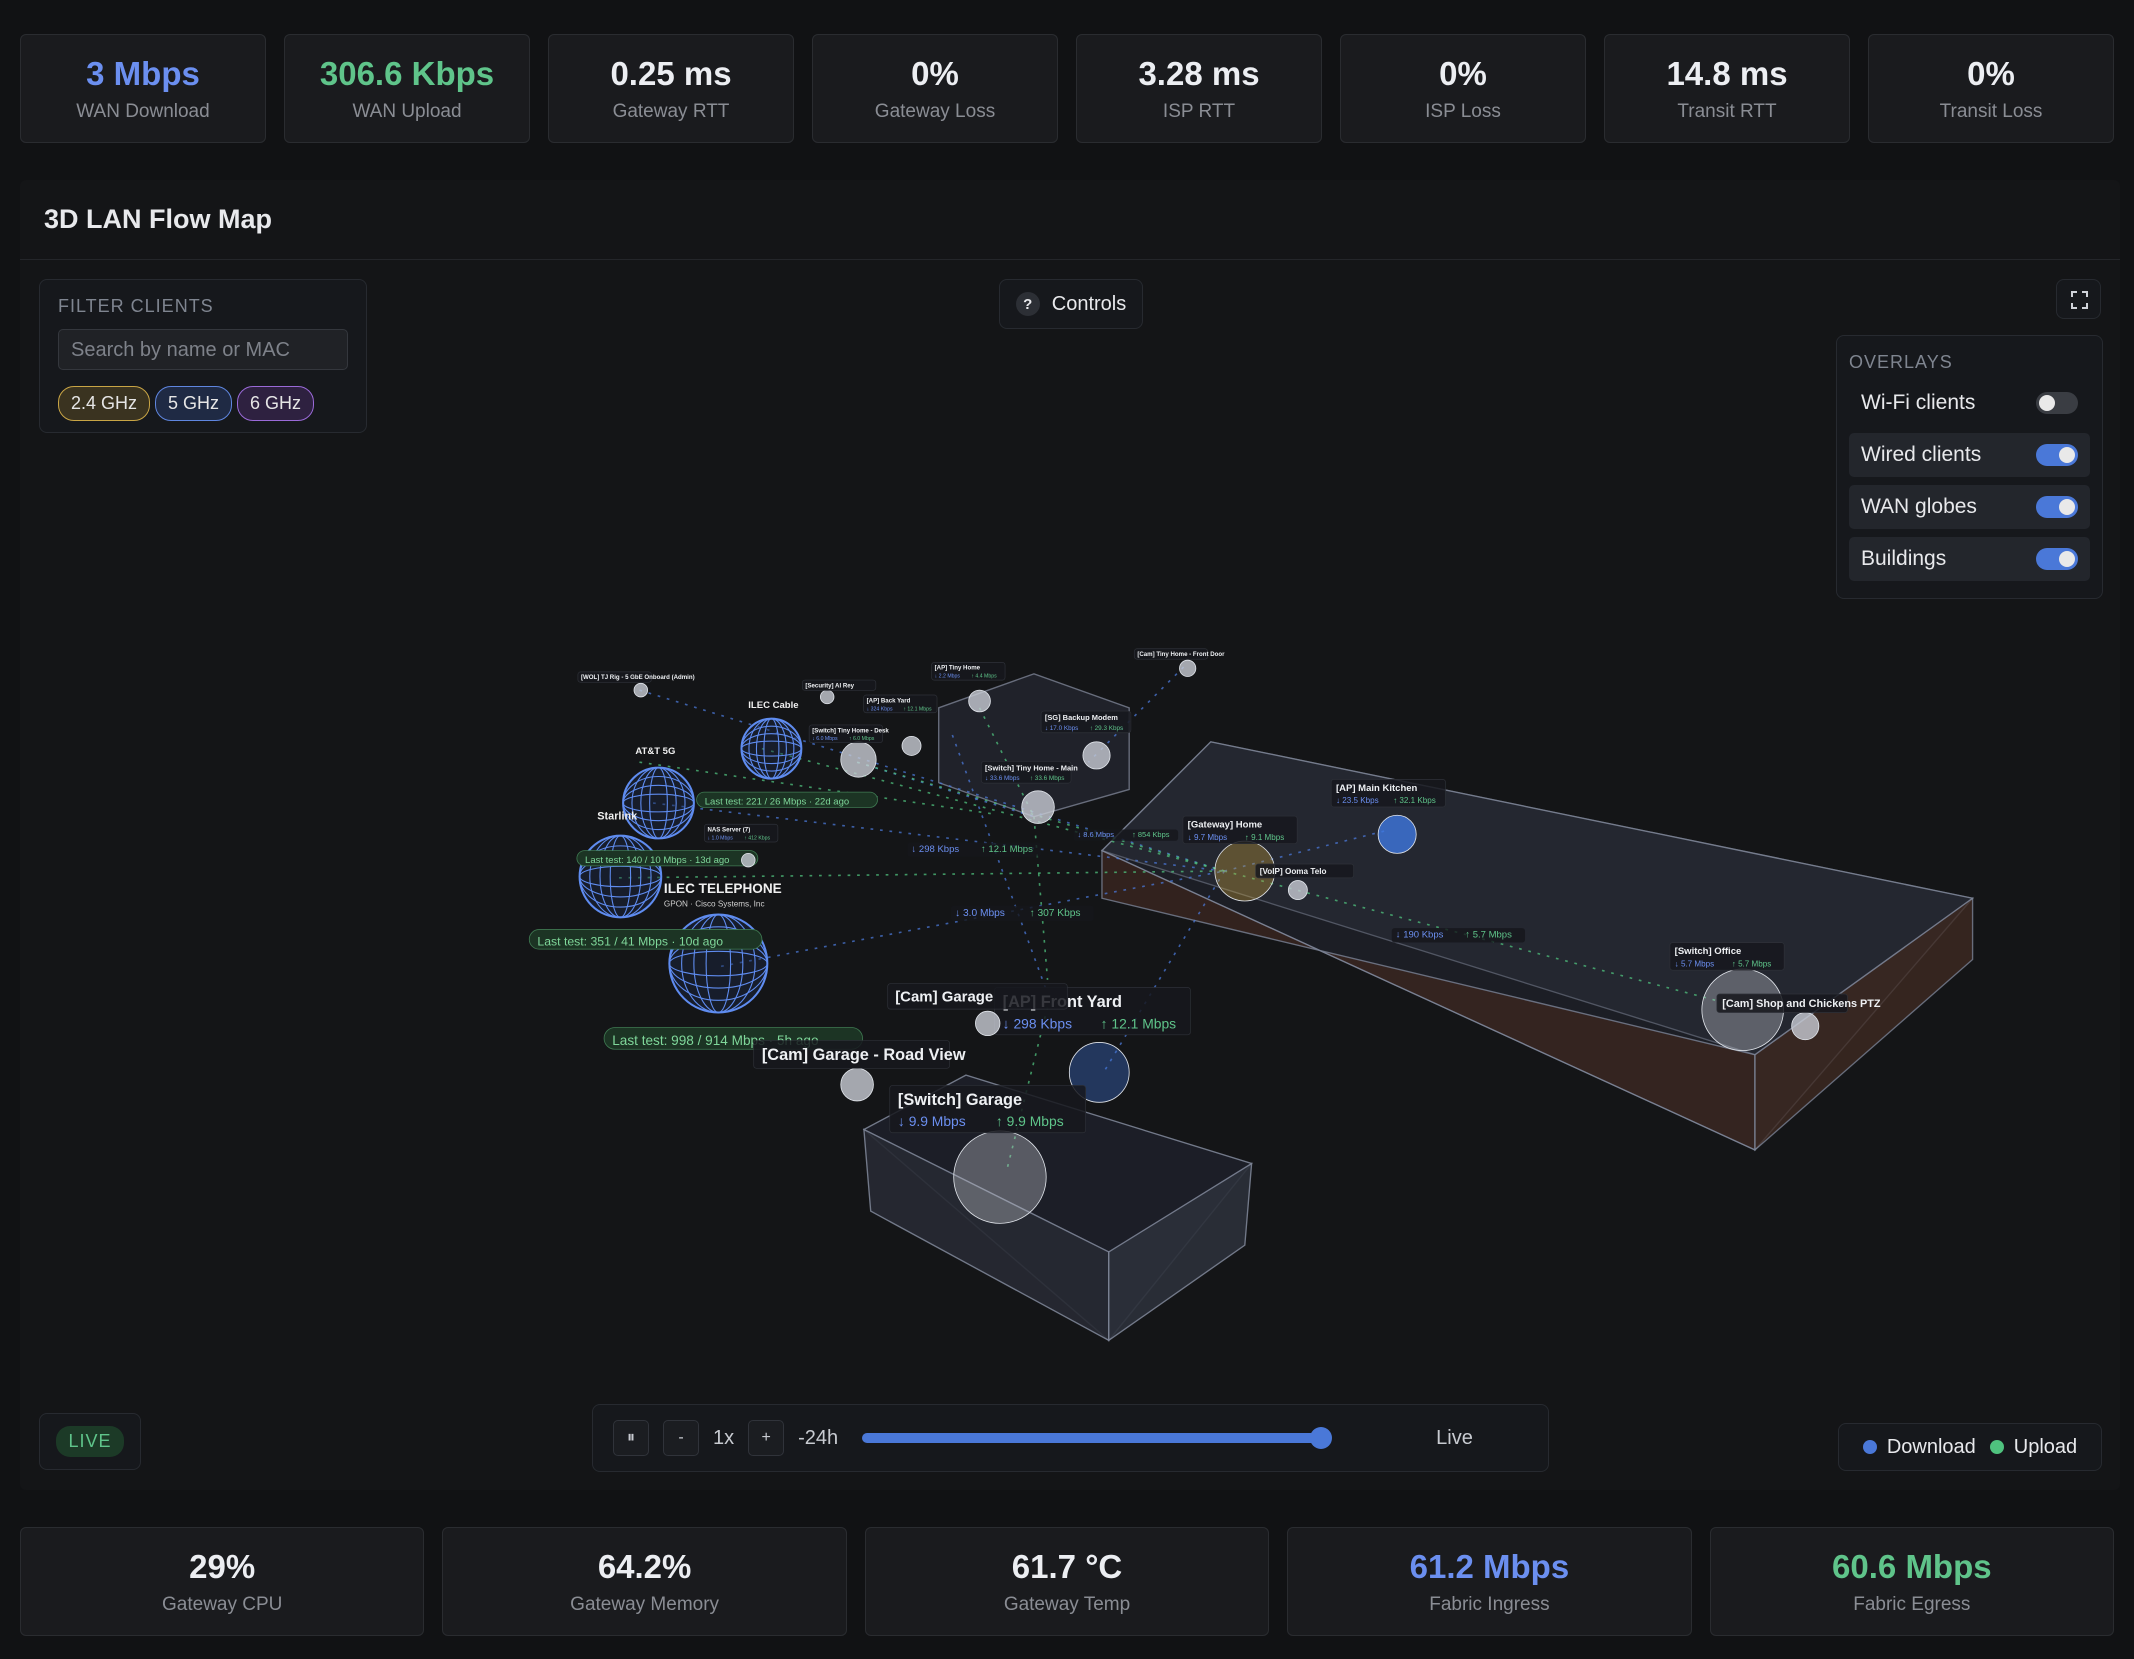 The height and width of the screenshot is (1659, 2134). Describe the element at coordinates (1199, 111) in the screenshot. I see `stat-label: ISP RTT` at that location.